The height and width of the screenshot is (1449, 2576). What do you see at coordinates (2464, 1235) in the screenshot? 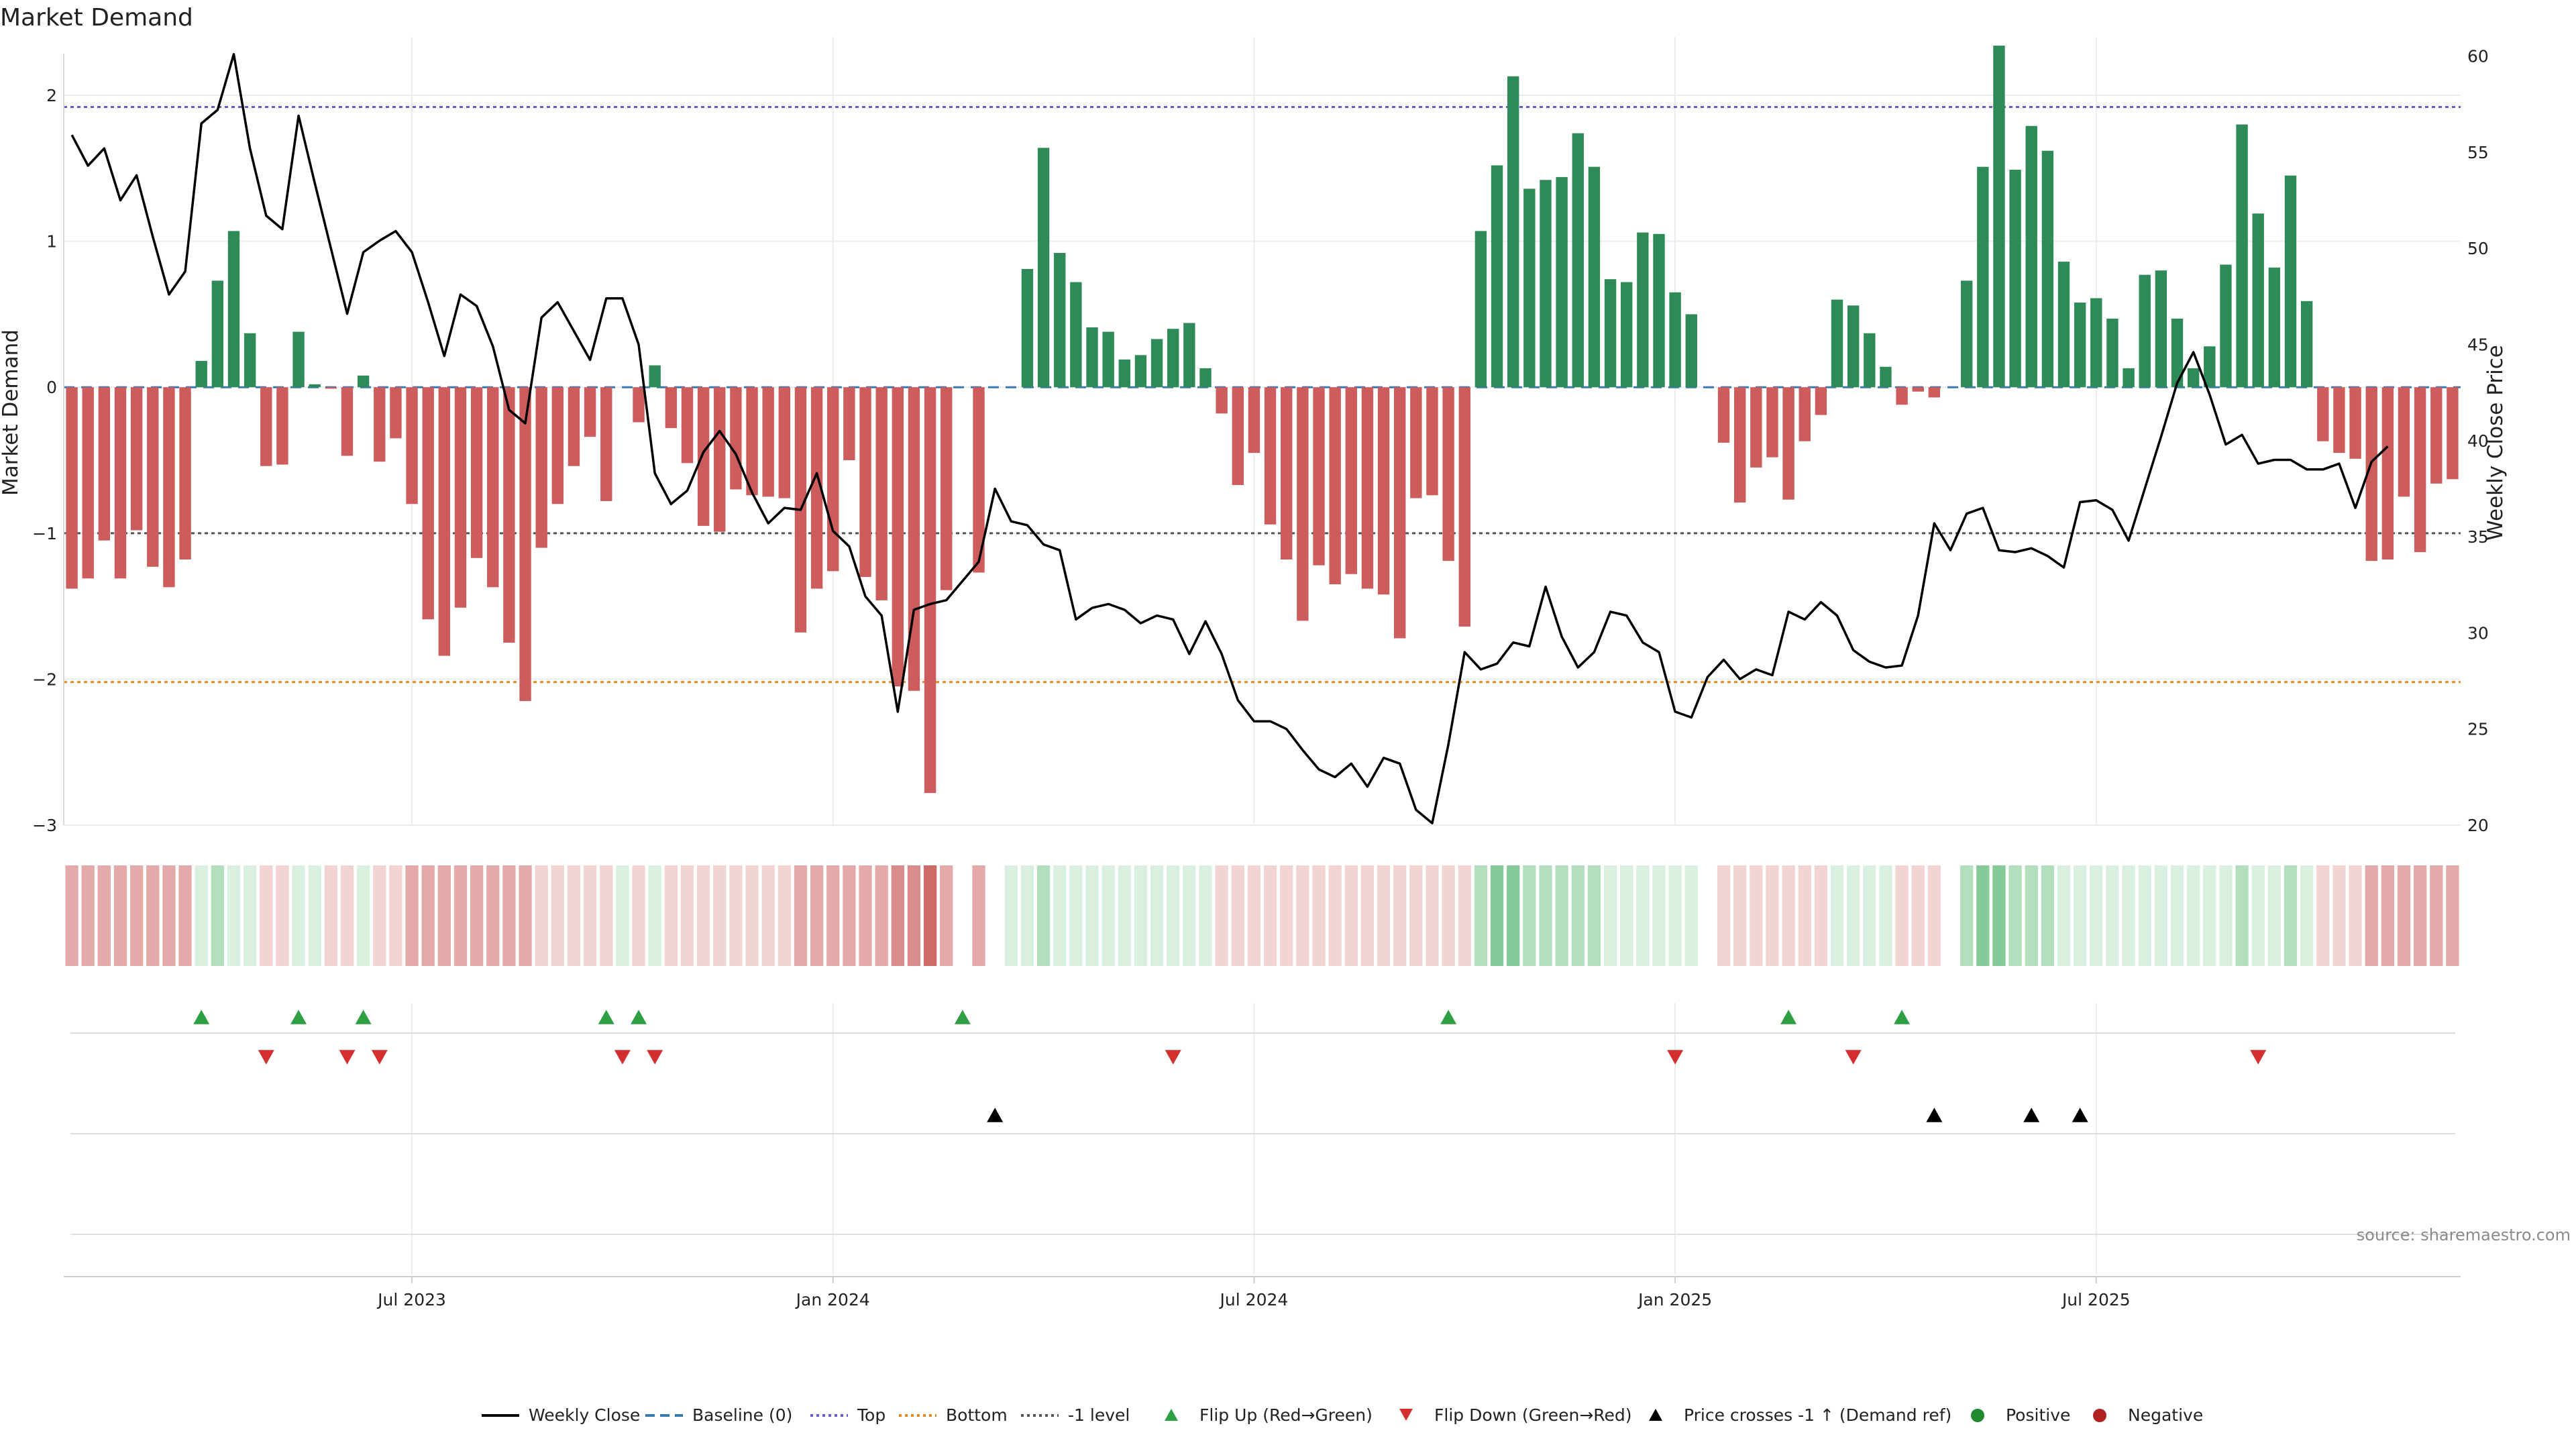
I see `source-note: source: sharemaestro.com` at bounding box center [2464, 1235].